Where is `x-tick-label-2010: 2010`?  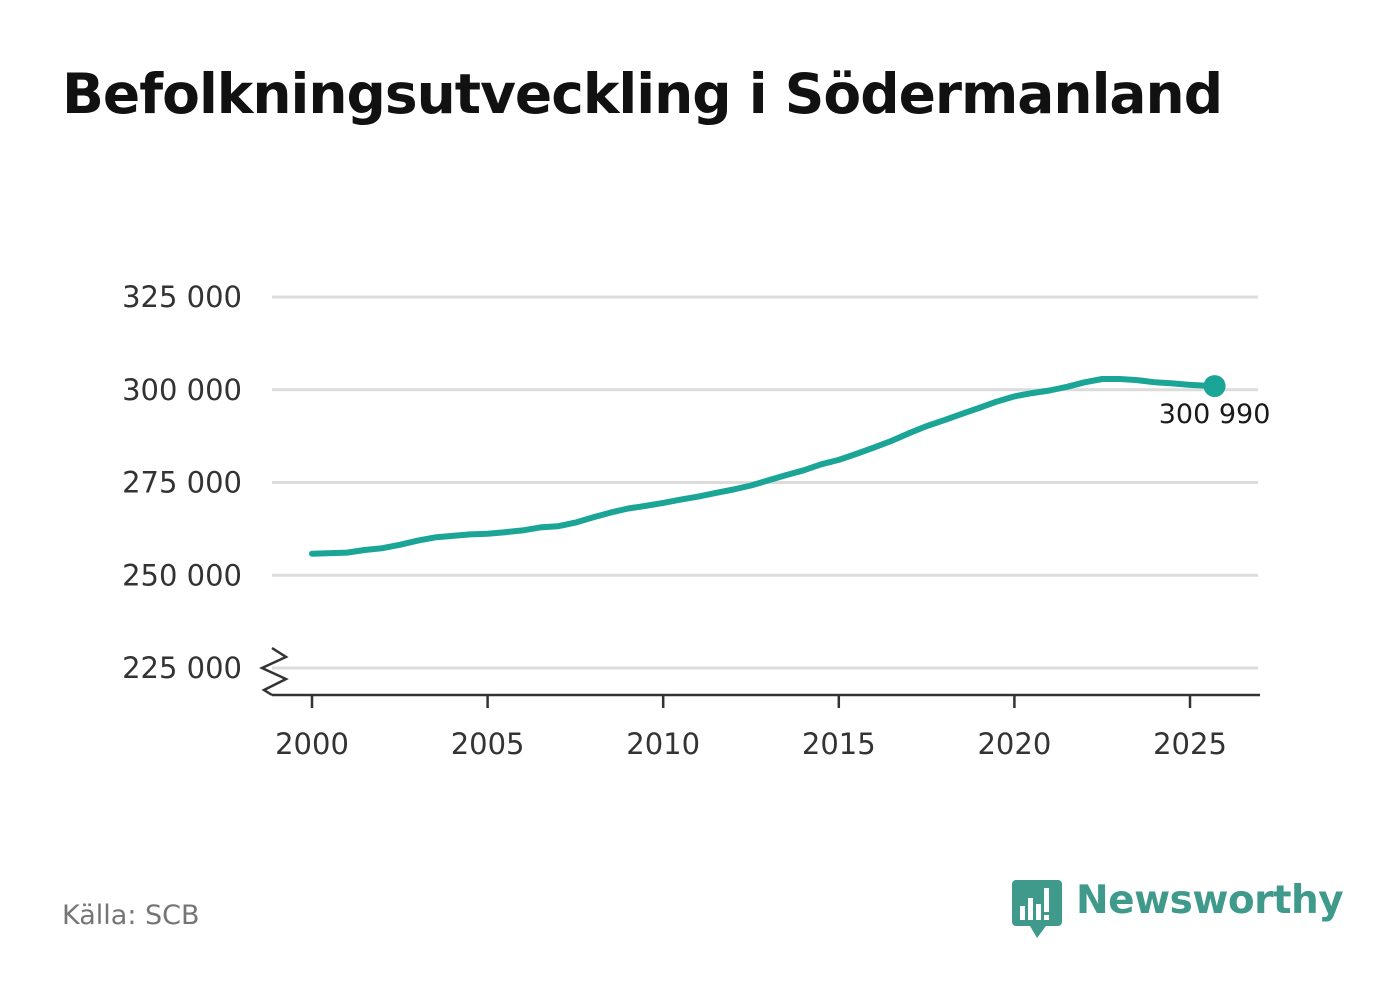 x-tick-label-2010: 2010 is located at coordinates (663, 744).